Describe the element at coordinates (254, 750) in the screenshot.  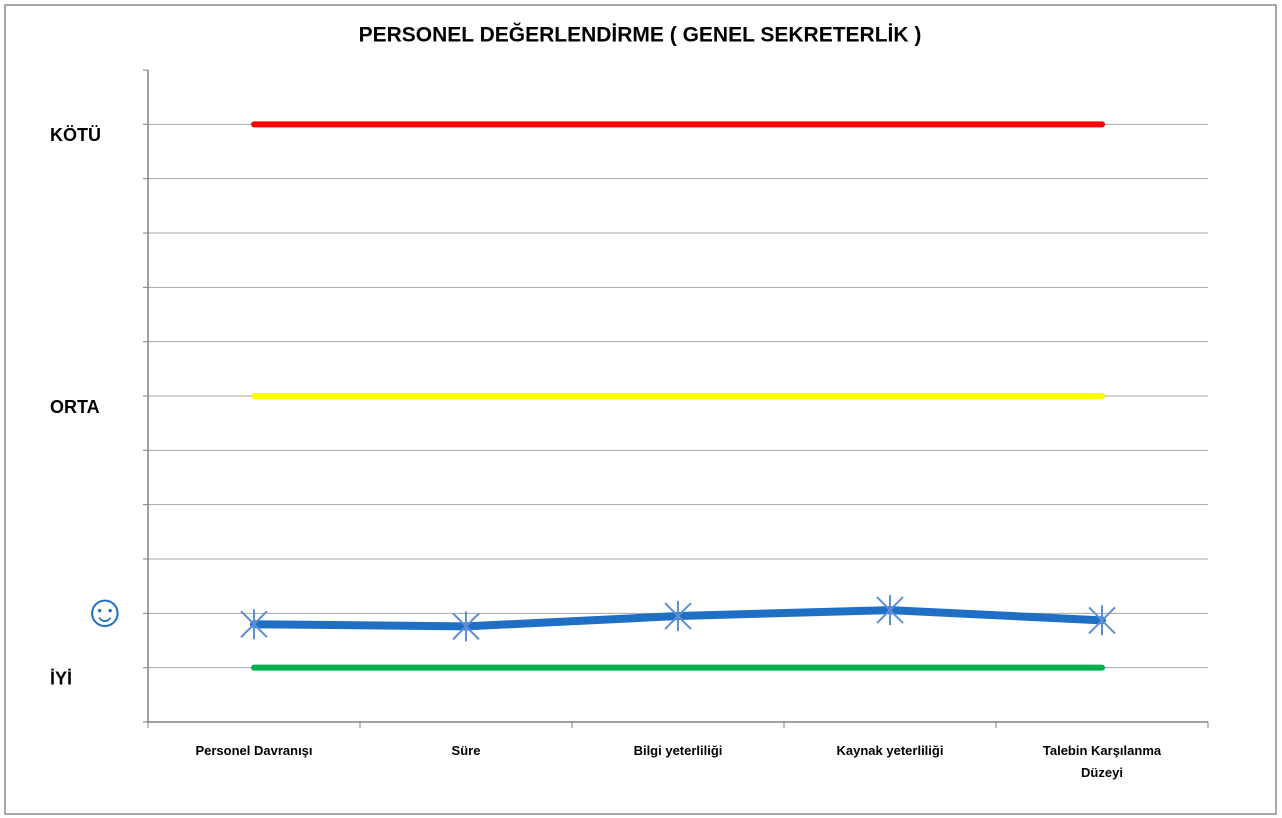
I see `x-tick-label: Personel Davranışı` at that location.